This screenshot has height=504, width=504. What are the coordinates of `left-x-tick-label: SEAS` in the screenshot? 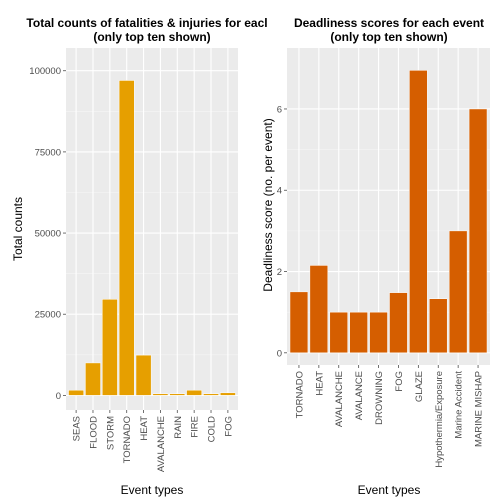 It's located at (77, 428).